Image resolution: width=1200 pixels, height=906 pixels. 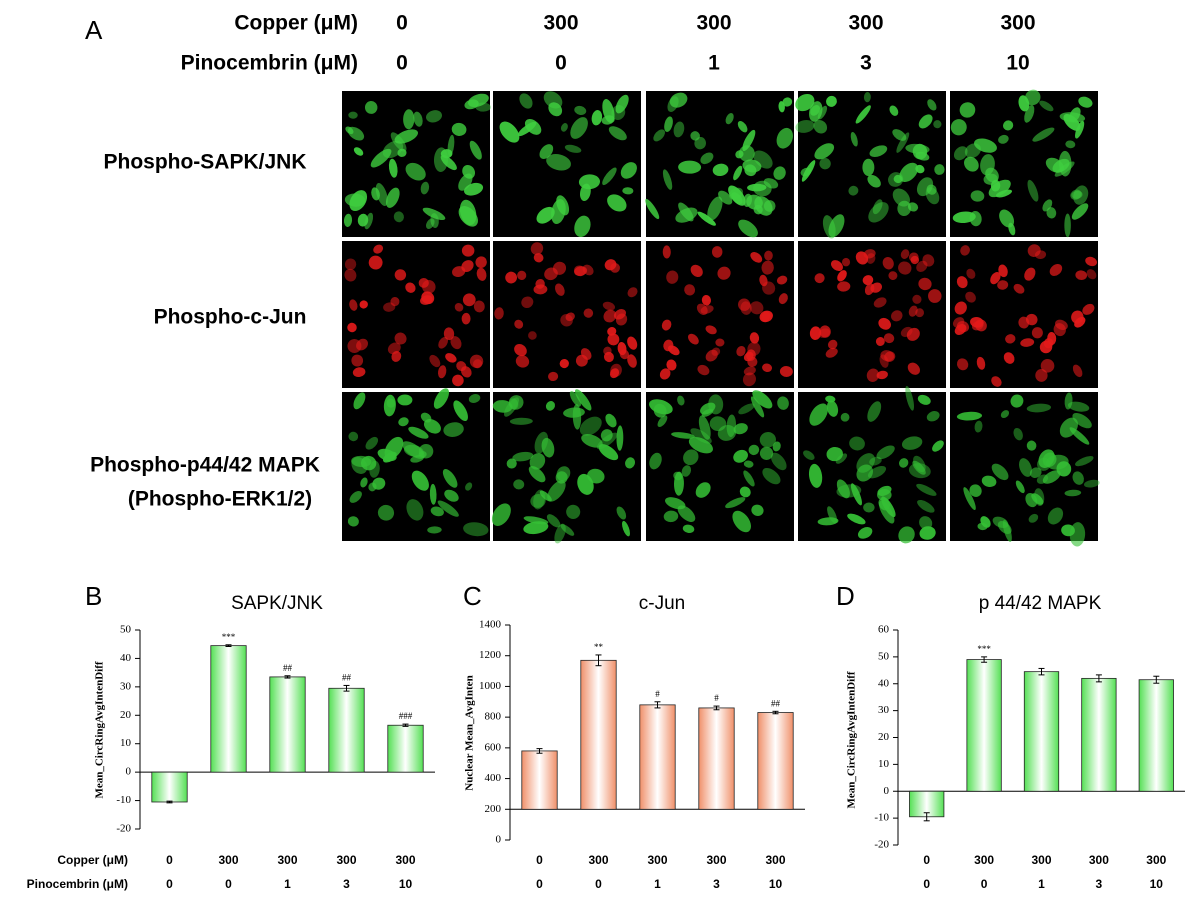 What do you see at coordinates (126, 686) in the screenshot?
I see `y-tick-label: 30` at bounding box center [126, 686].